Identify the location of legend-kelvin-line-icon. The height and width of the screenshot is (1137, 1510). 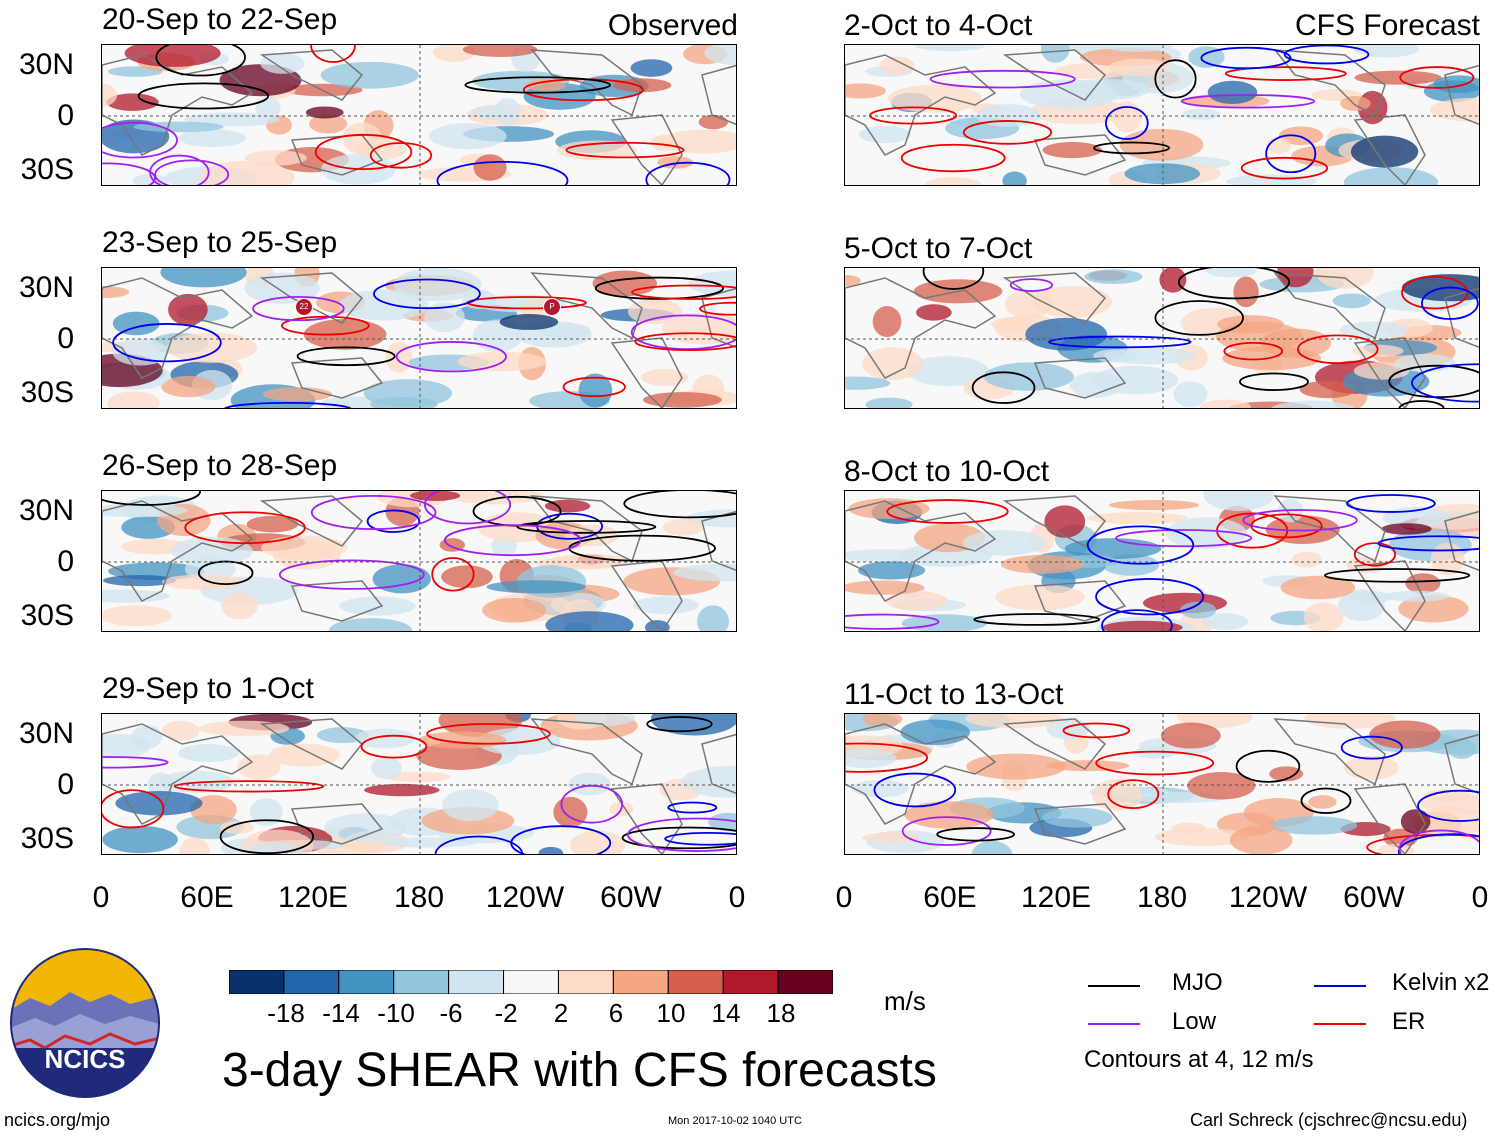
(1340, 986).